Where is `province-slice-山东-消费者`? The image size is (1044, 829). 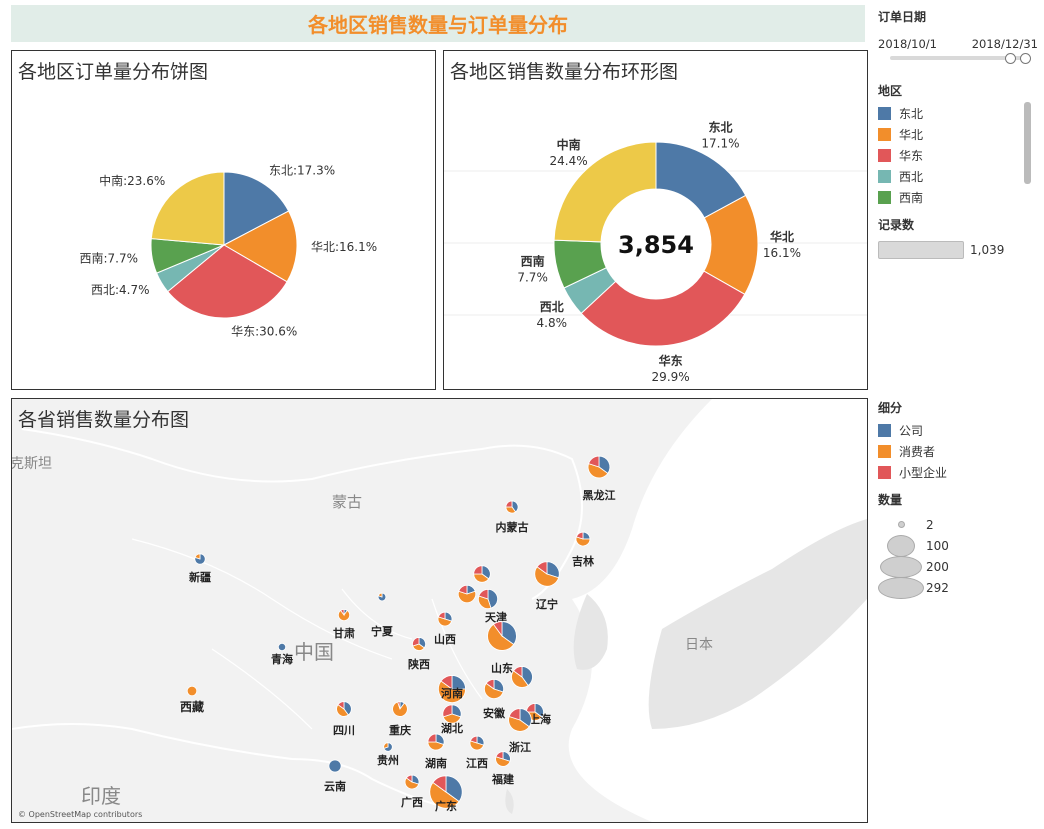
province-slice-山东-消费者 is located at coordinates (501, 637).